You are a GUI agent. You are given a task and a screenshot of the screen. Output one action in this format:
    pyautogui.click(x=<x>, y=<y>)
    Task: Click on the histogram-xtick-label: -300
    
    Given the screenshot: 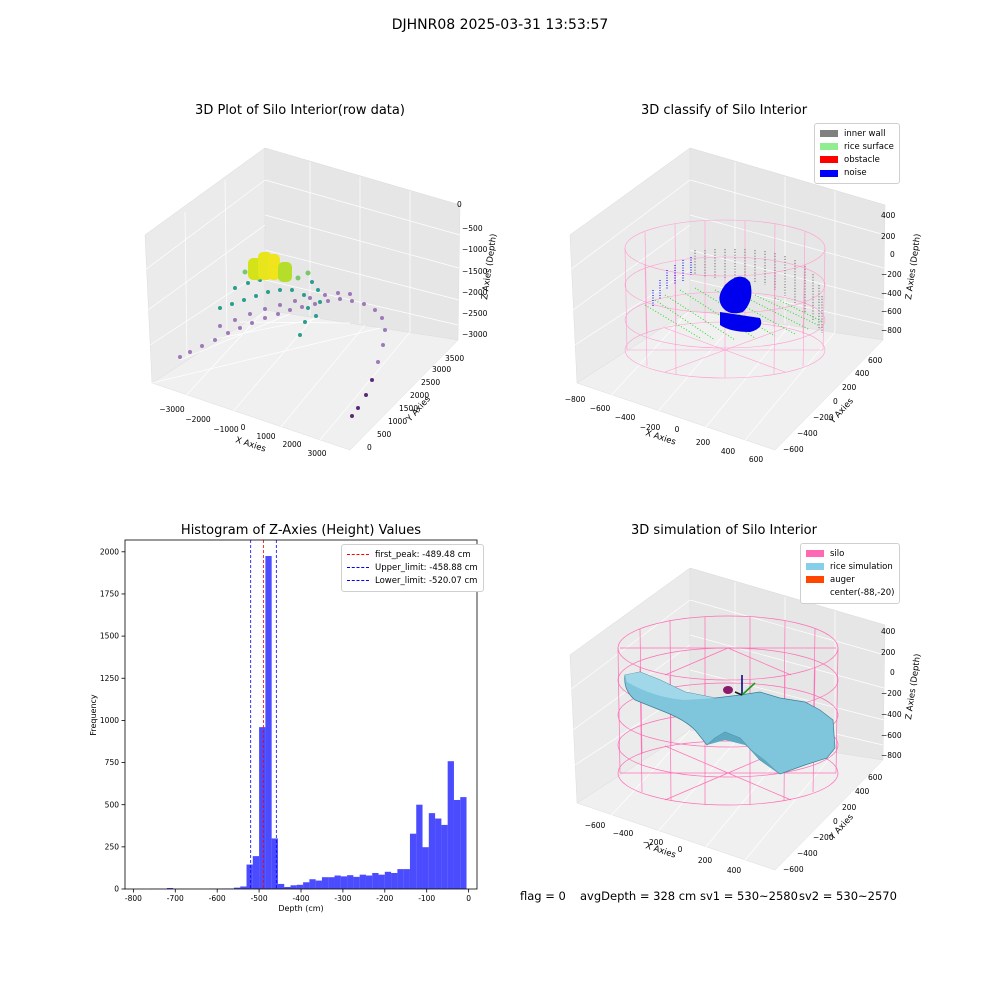 What is the action you would take?
    pyautogui.click(x=342, y=898)
    